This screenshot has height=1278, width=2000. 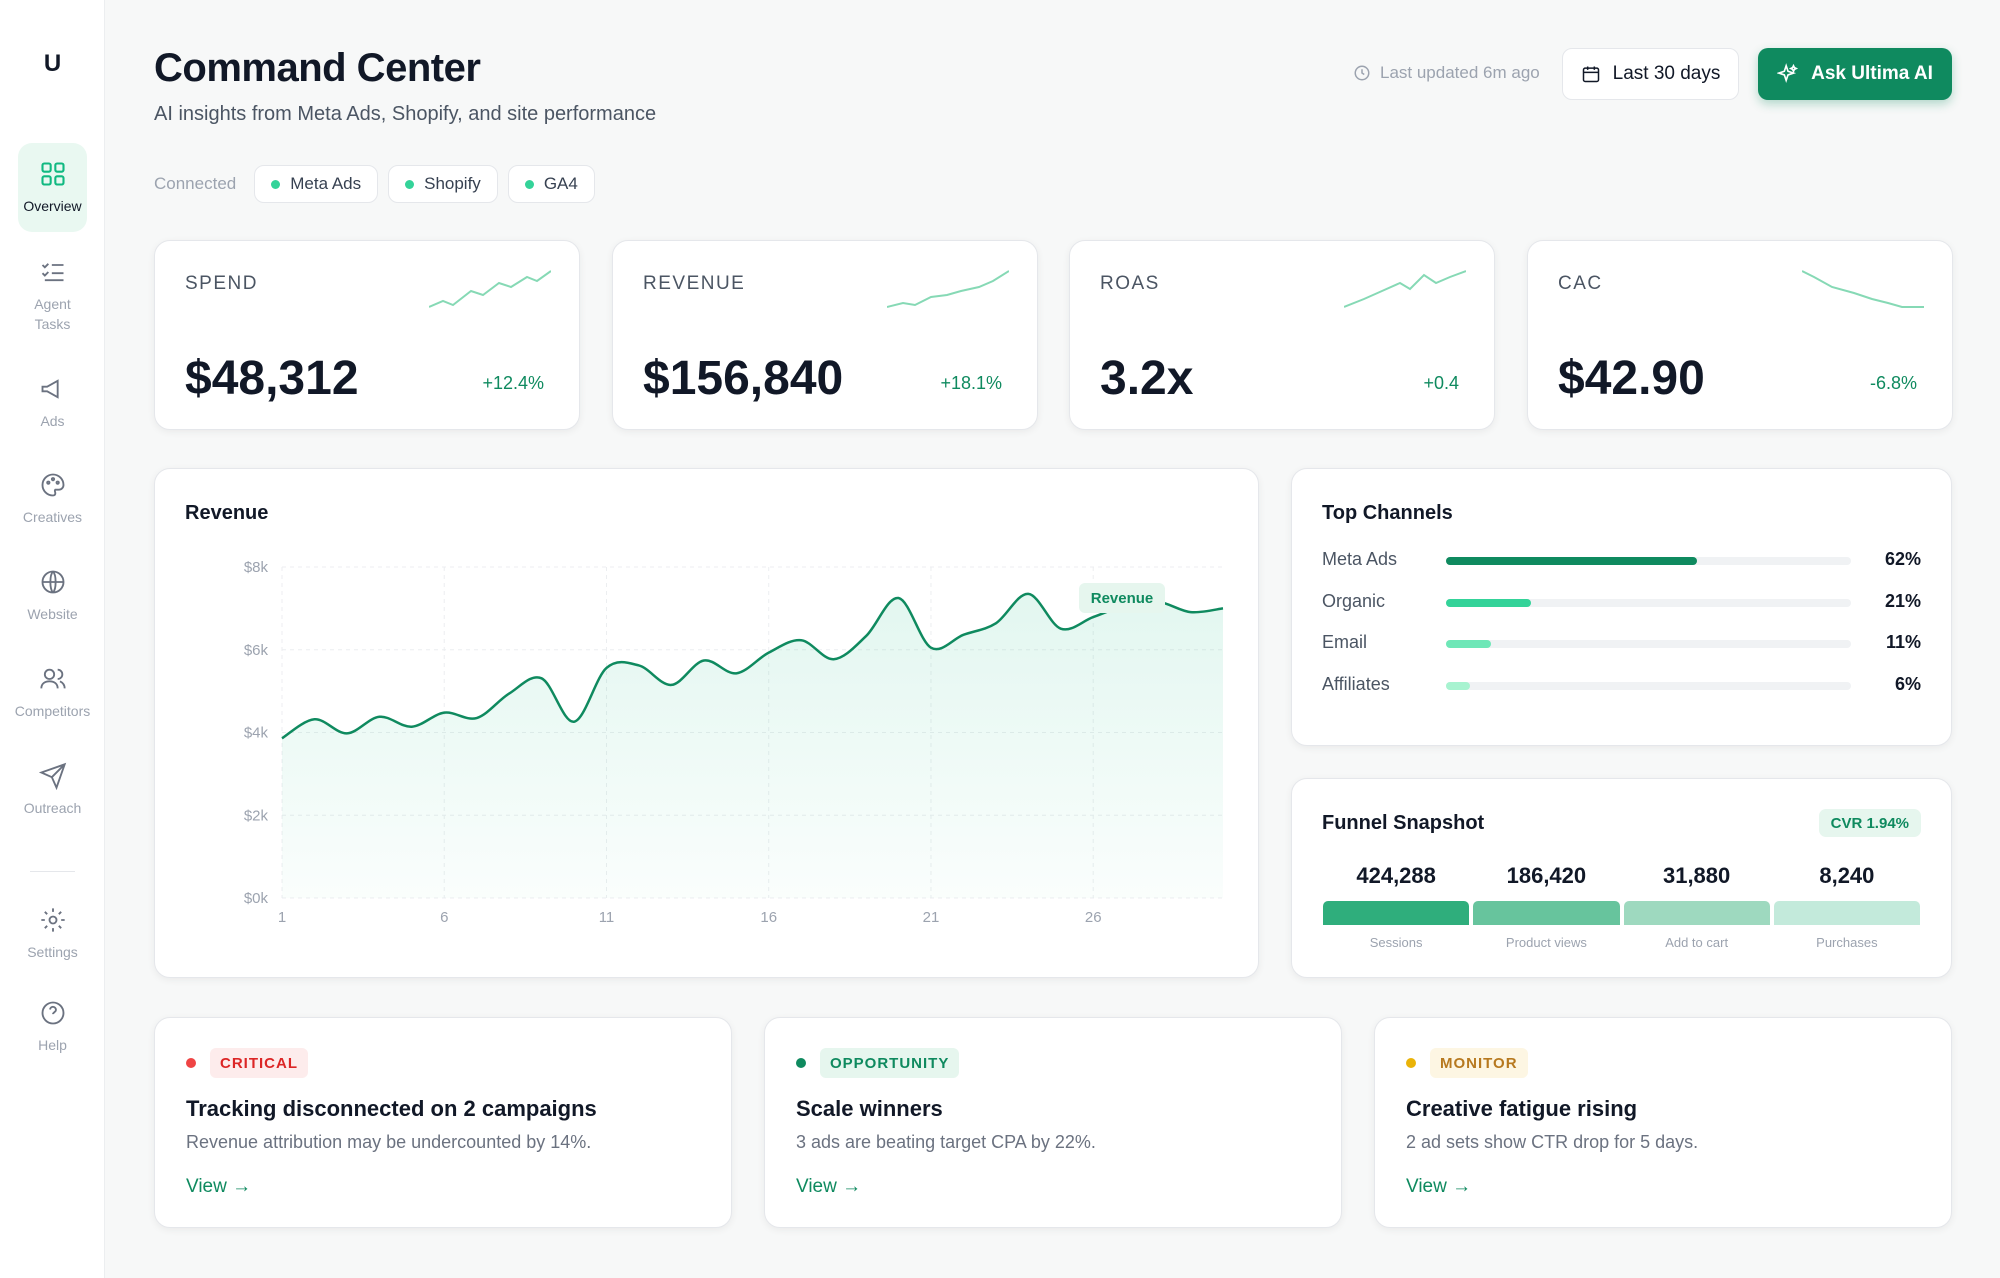 I want to click on source-name: Meta Ads, so click(x=326, y=183).